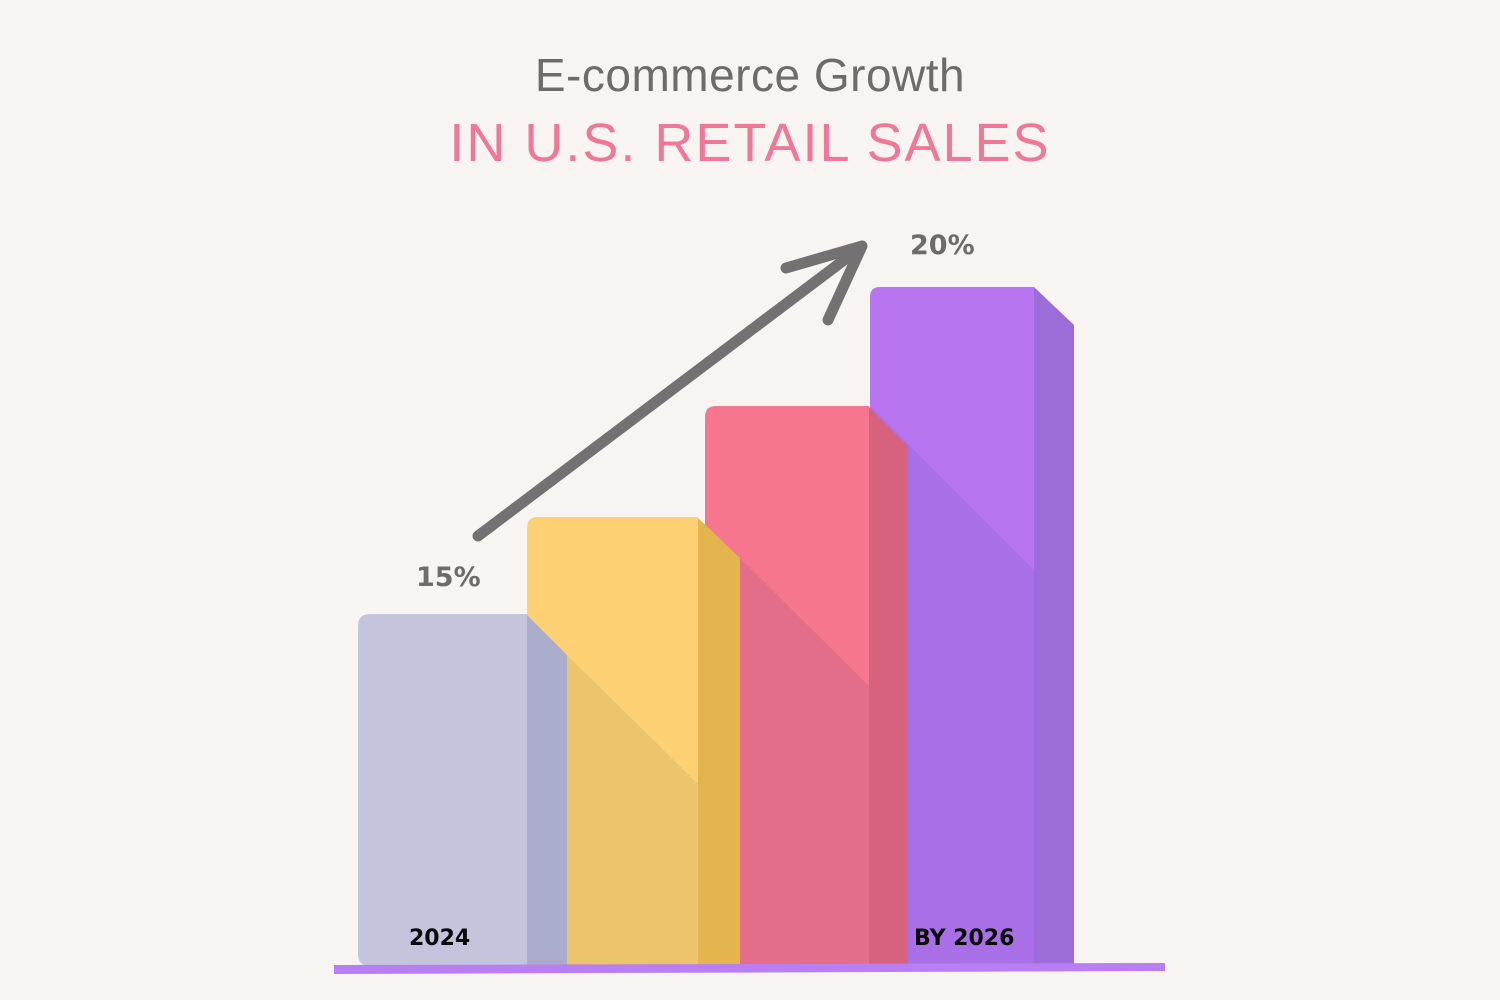 This screenshot has height=1000, width=1500. I want to click on bar-1-side, so click(547, 790).